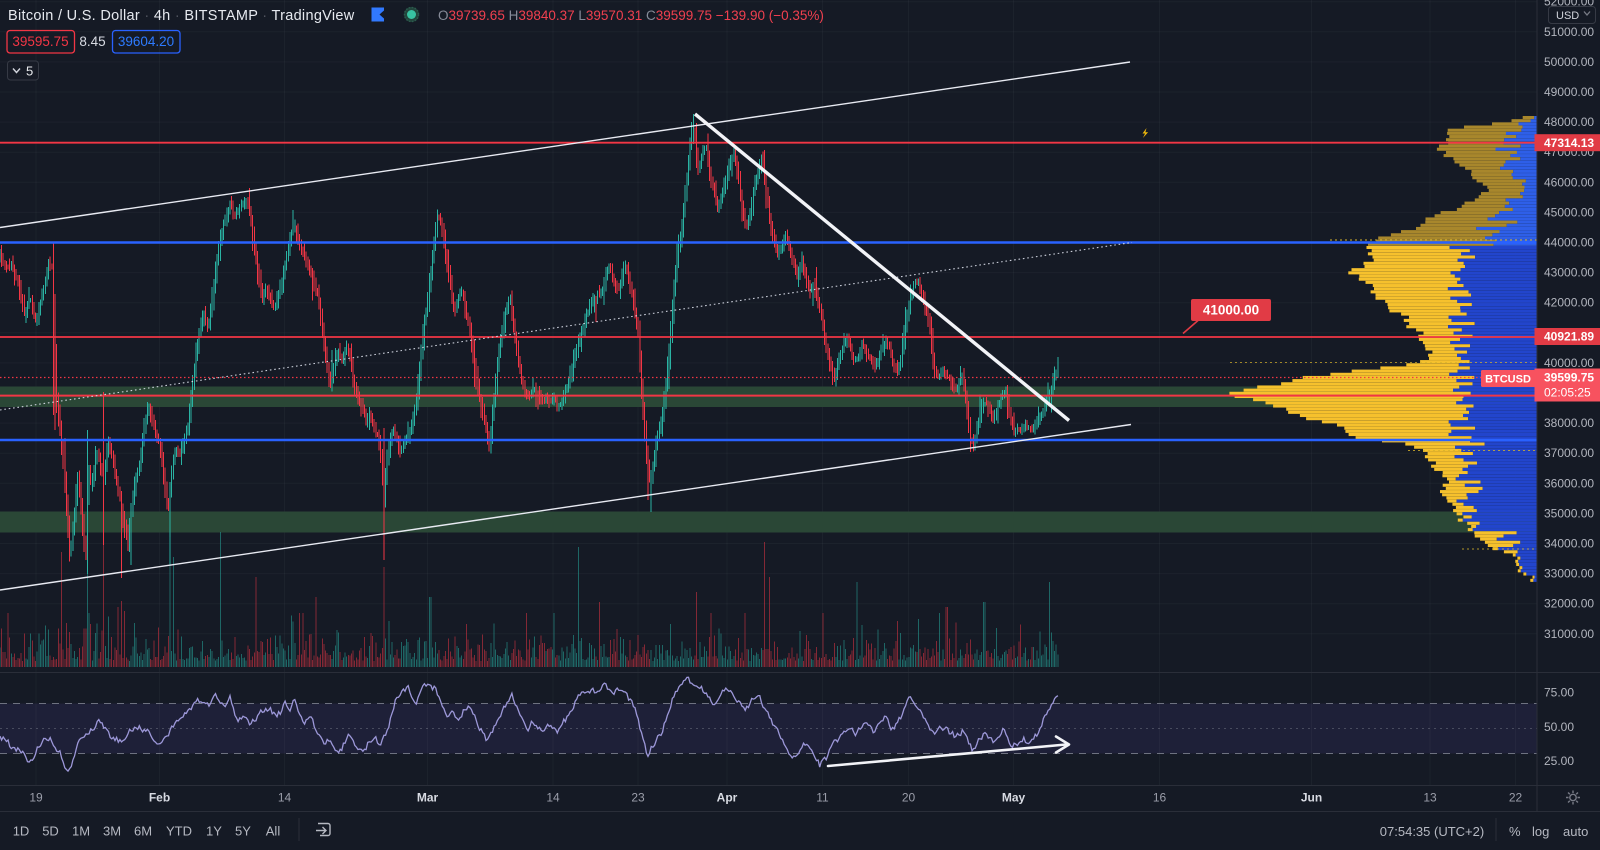  I want to click on svg-text: 43000.00, so click(1569, 273).